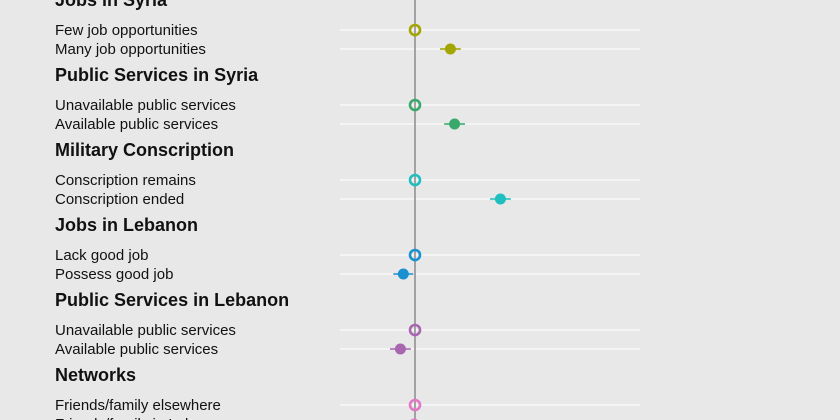  What do you see at coordinates (172, 300) in the screenshot?
I see `group-title: Public Services in Lebanon` at bounding box center [172, 300].